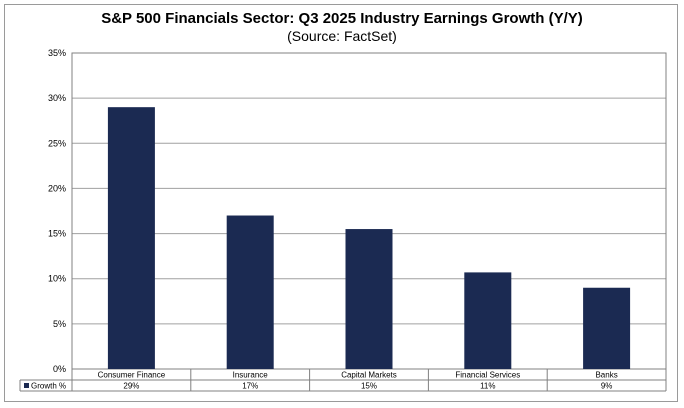 This screenshot has width=684, height=408. I want to click on chart-subtitle: (Source: FactSet), so click(342, 36).